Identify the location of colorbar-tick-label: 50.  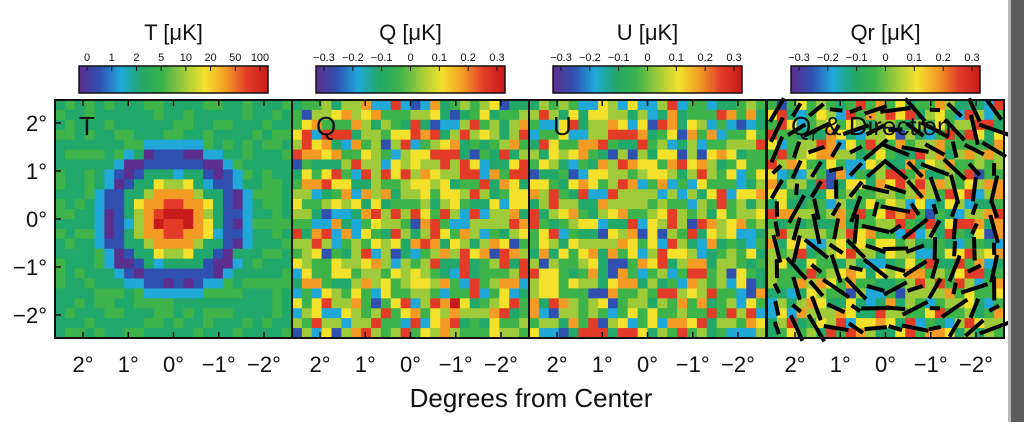
(235, 58).